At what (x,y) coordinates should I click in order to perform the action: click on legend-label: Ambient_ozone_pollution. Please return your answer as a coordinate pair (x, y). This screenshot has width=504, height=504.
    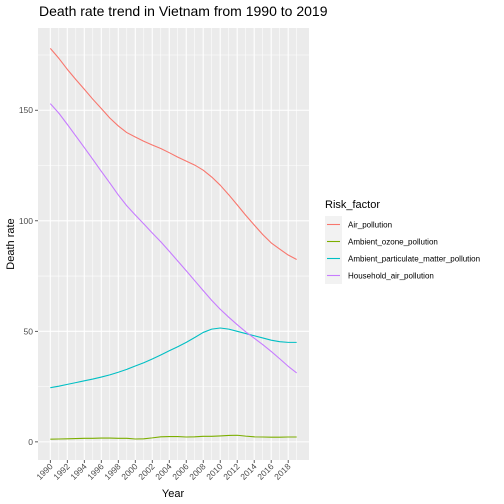
    Looking at the image, I should click on (393, 242).